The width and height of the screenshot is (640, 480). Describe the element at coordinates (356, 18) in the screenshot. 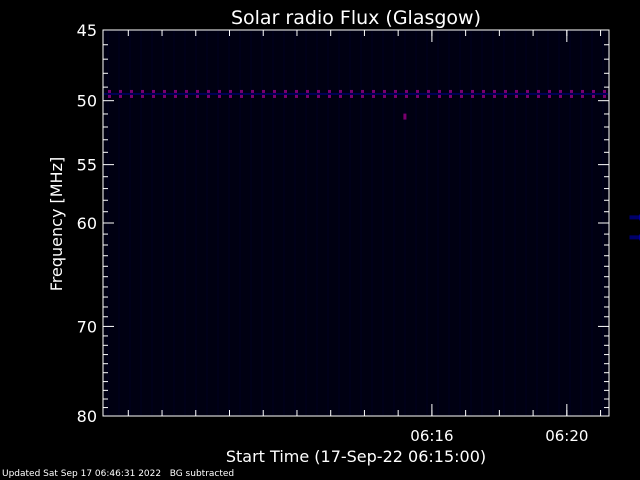

I see `chart-title: Solar radio Flux (Glasgow)` at that location.